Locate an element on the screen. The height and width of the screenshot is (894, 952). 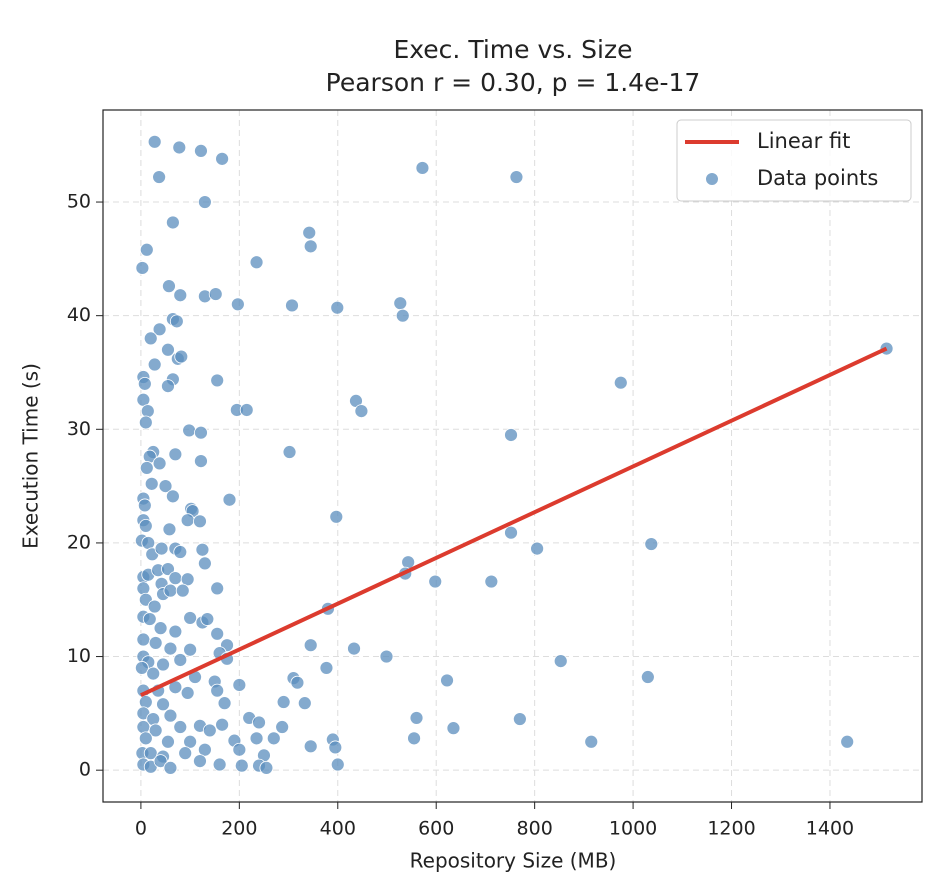
y-tick-label: 50 is located at coordinates (79, 202).